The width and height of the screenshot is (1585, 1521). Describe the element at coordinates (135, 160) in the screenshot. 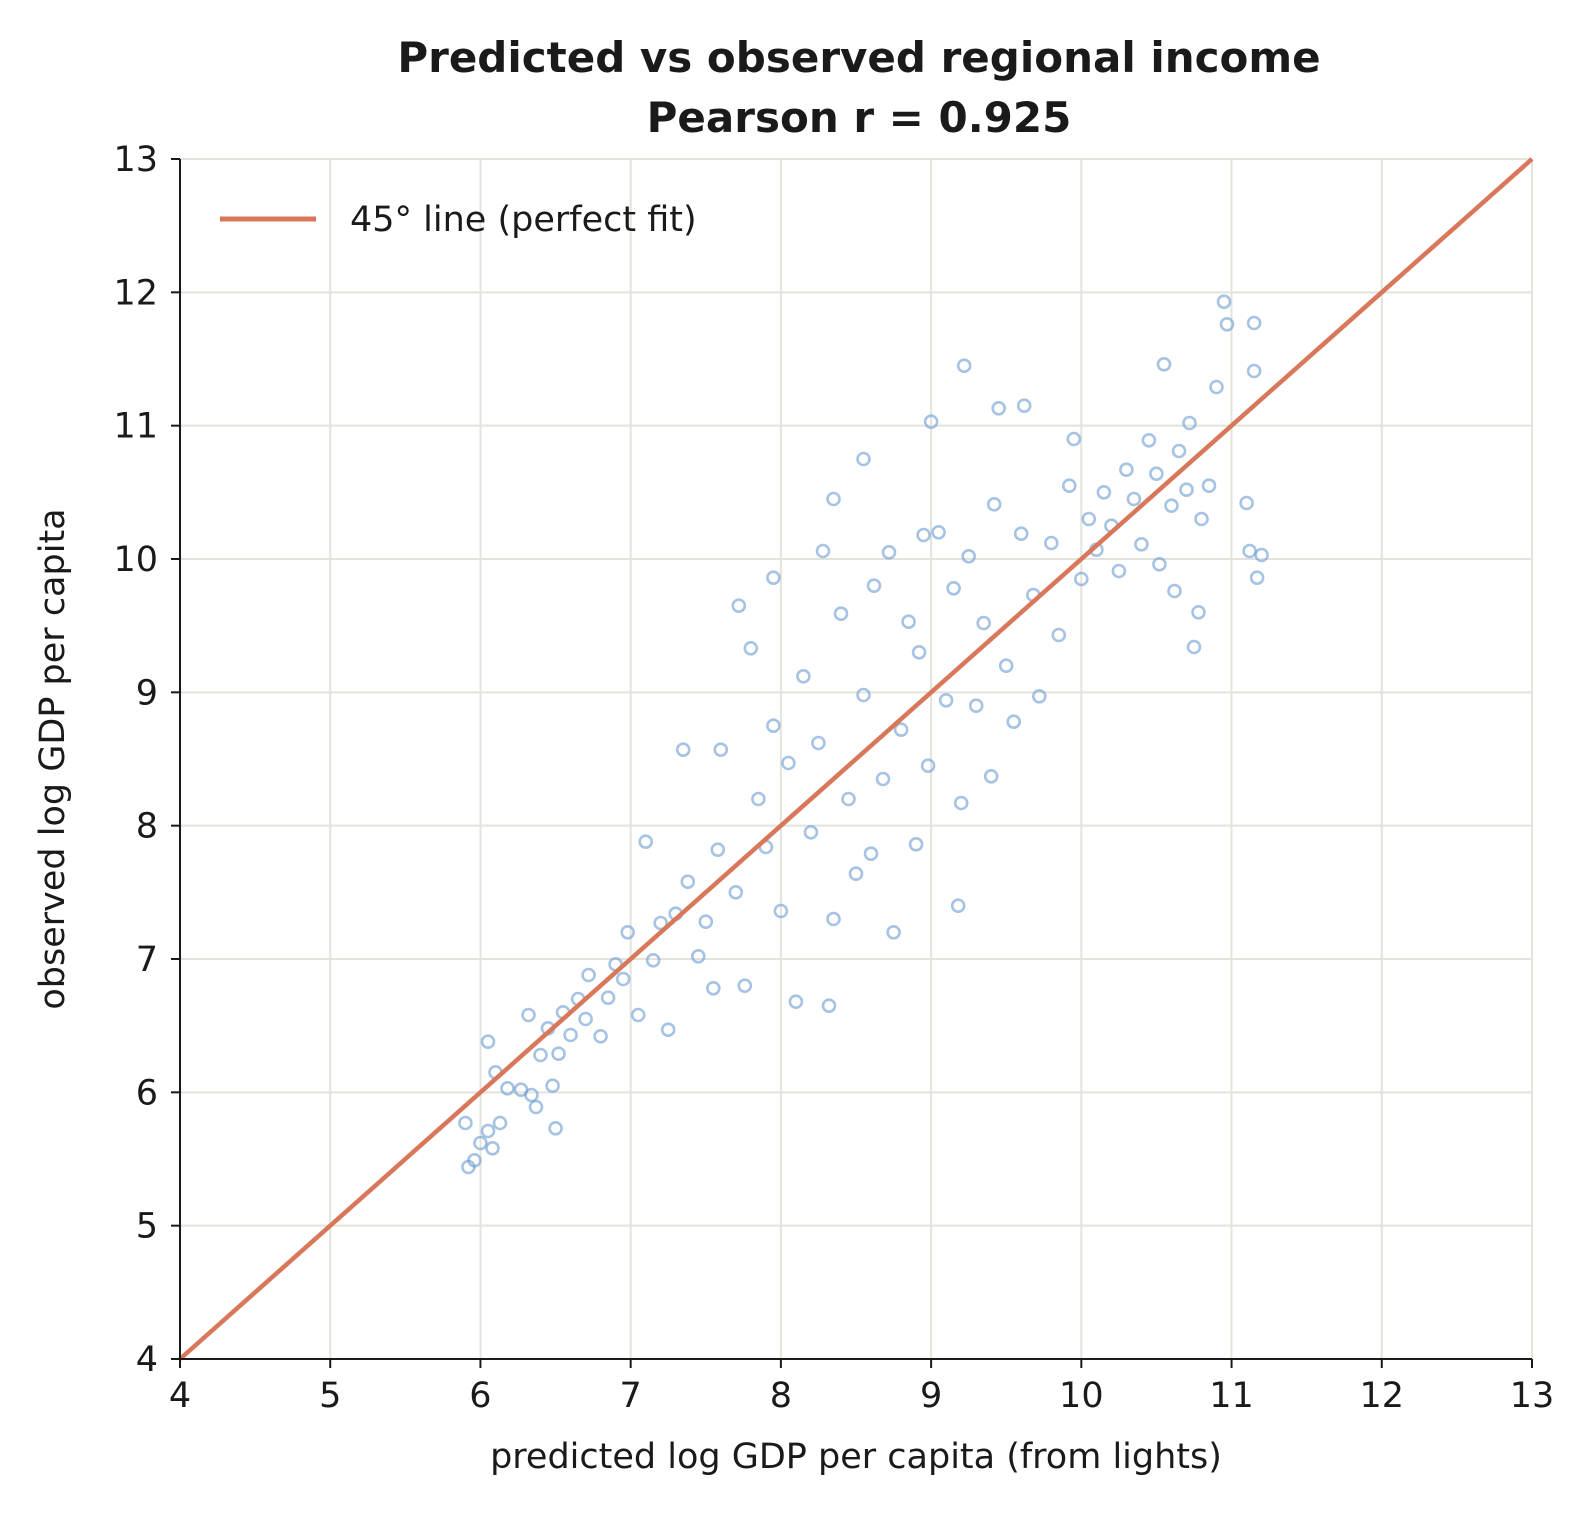

I see `y-tick-label: 13` at that location.